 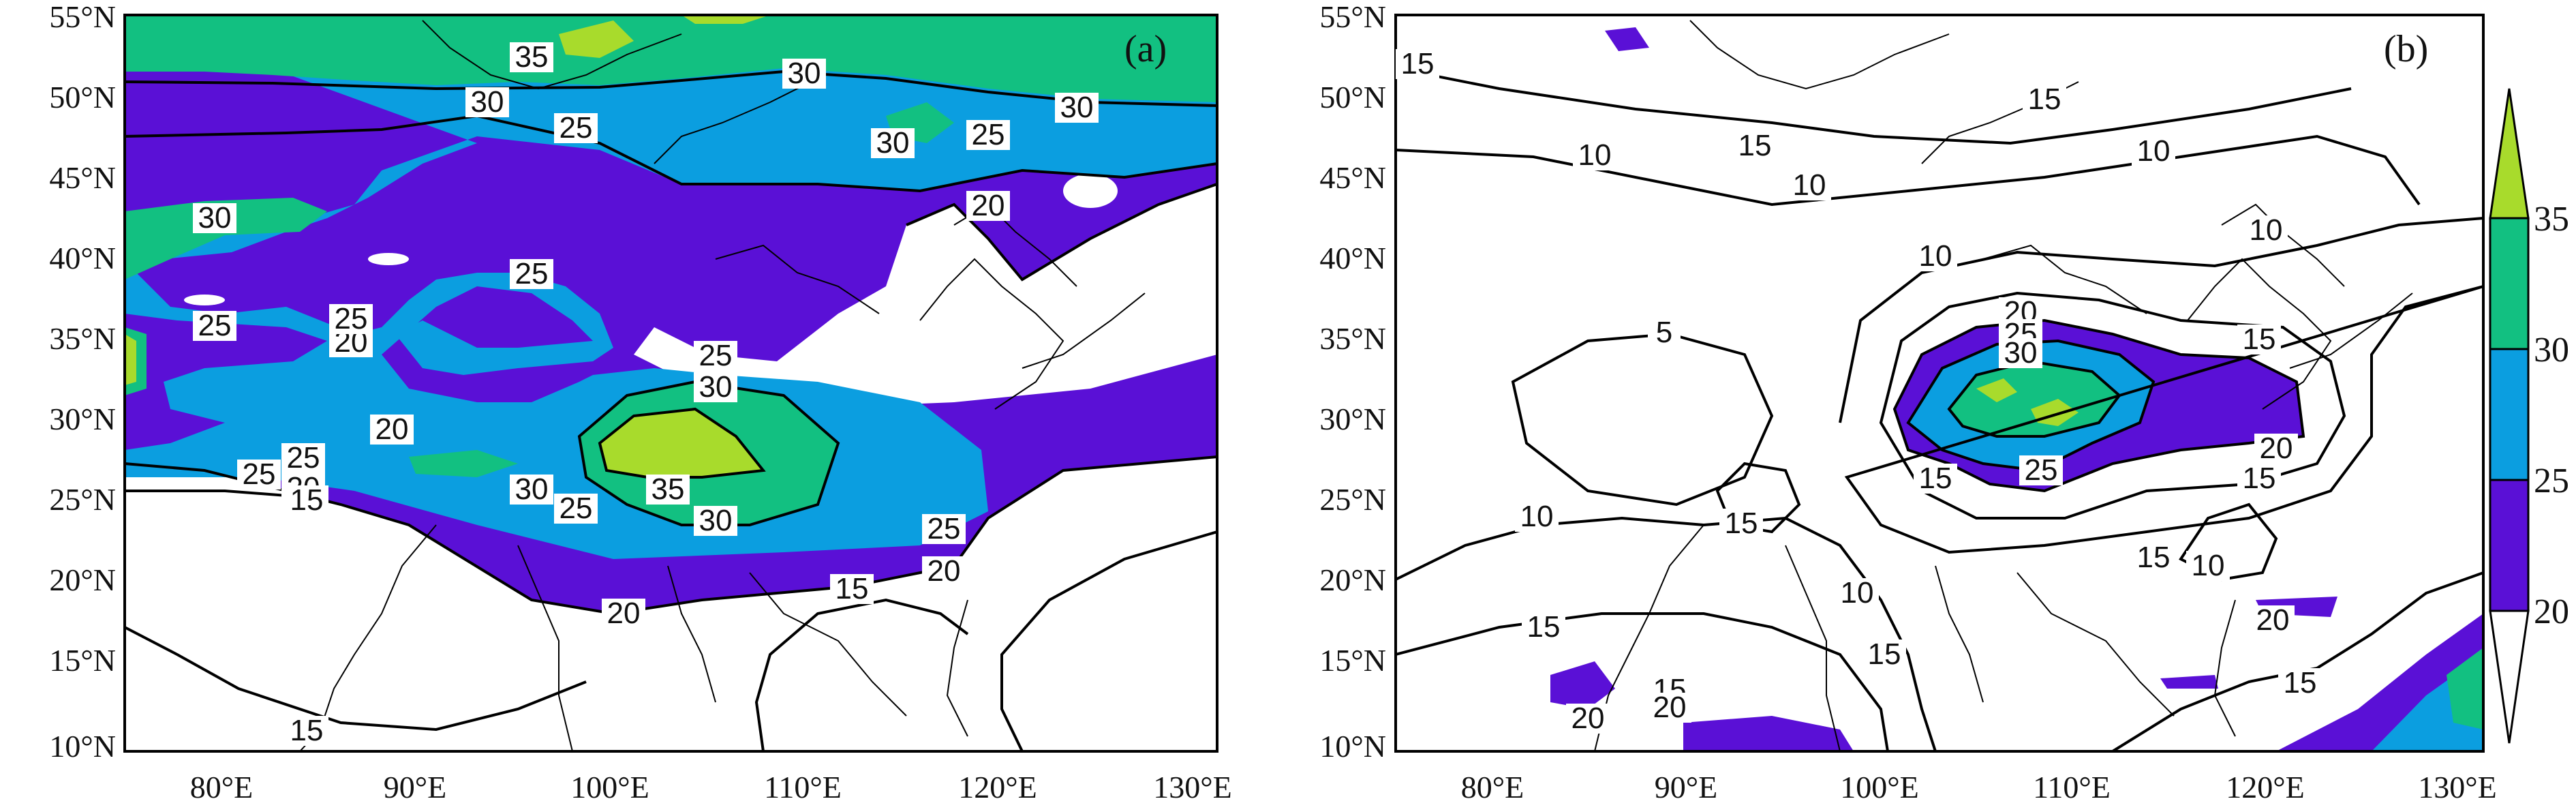 What do you see at coordinates (1145, 49) in the screenshot?
I see `panel-a-label: (a)` at bounding box center [1145, 49].